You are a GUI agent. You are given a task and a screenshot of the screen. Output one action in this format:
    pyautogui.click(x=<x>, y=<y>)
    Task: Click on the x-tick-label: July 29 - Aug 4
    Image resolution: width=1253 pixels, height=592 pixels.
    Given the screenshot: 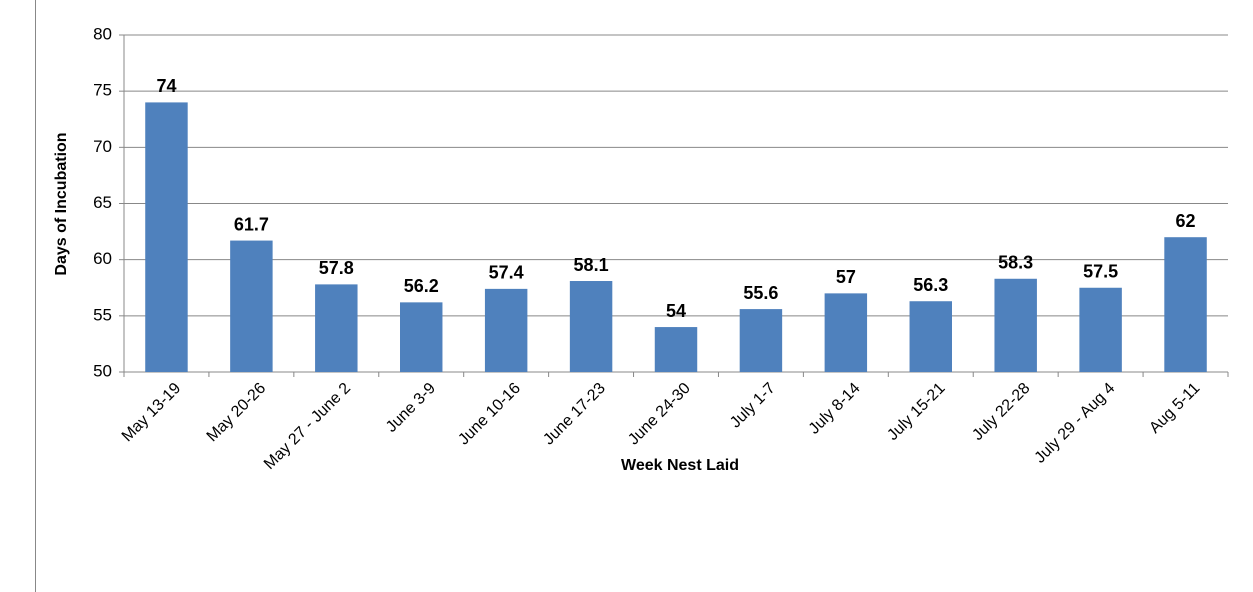 What is the action you would take?
    pyautogui.click(x=1075, y=423)
    